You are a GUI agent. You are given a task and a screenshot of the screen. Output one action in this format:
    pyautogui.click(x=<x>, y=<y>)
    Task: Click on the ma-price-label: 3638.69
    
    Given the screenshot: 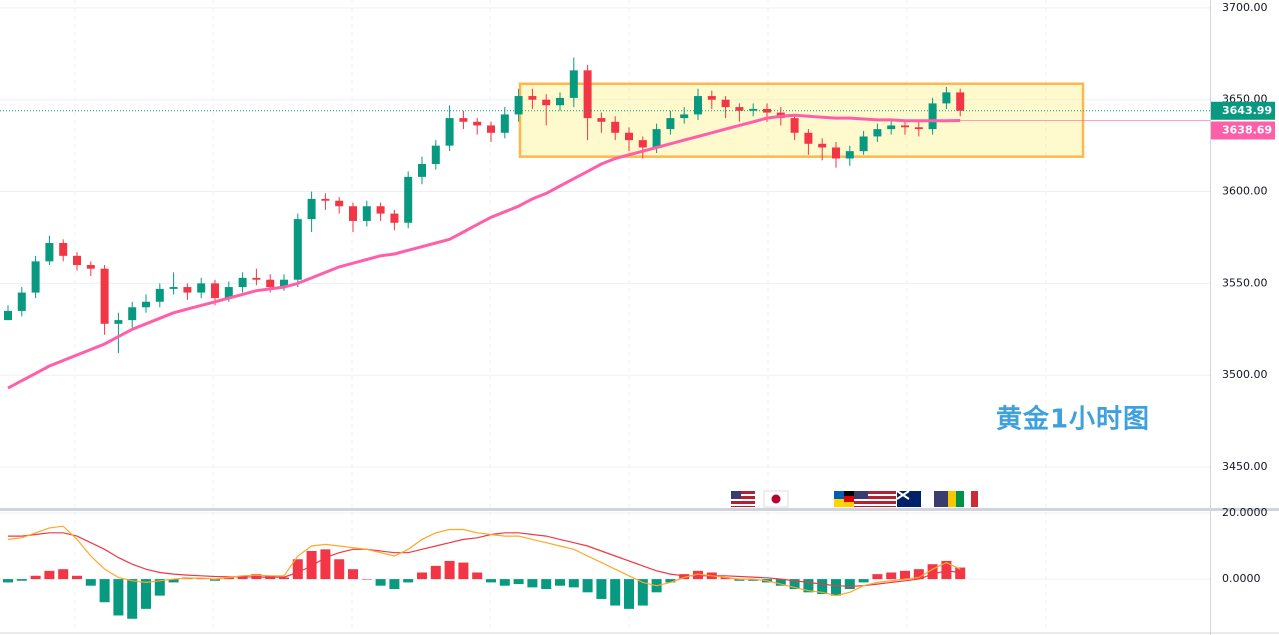 What is the action you would take?
    pyautogui.click(x=1247, y=129)
    